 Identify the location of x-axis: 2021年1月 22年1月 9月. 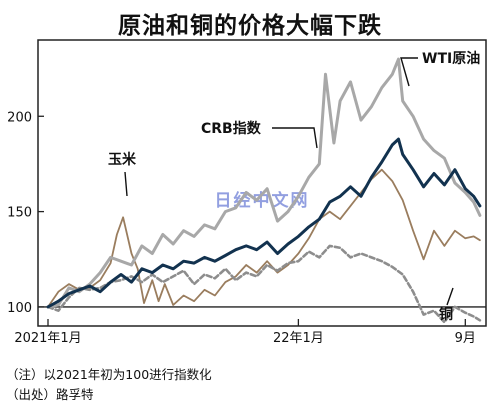
(245, 332).